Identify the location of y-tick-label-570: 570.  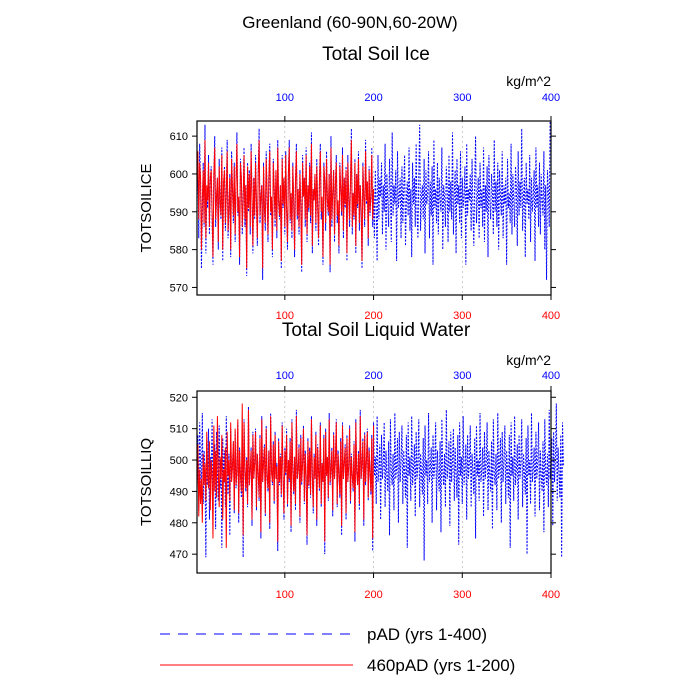
(179, 288).